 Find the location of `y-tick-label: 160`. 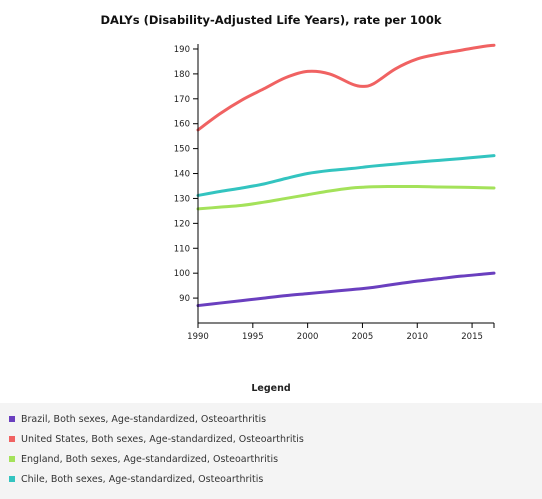

y-tick-label: 160 is located at coordinates (182, 125).